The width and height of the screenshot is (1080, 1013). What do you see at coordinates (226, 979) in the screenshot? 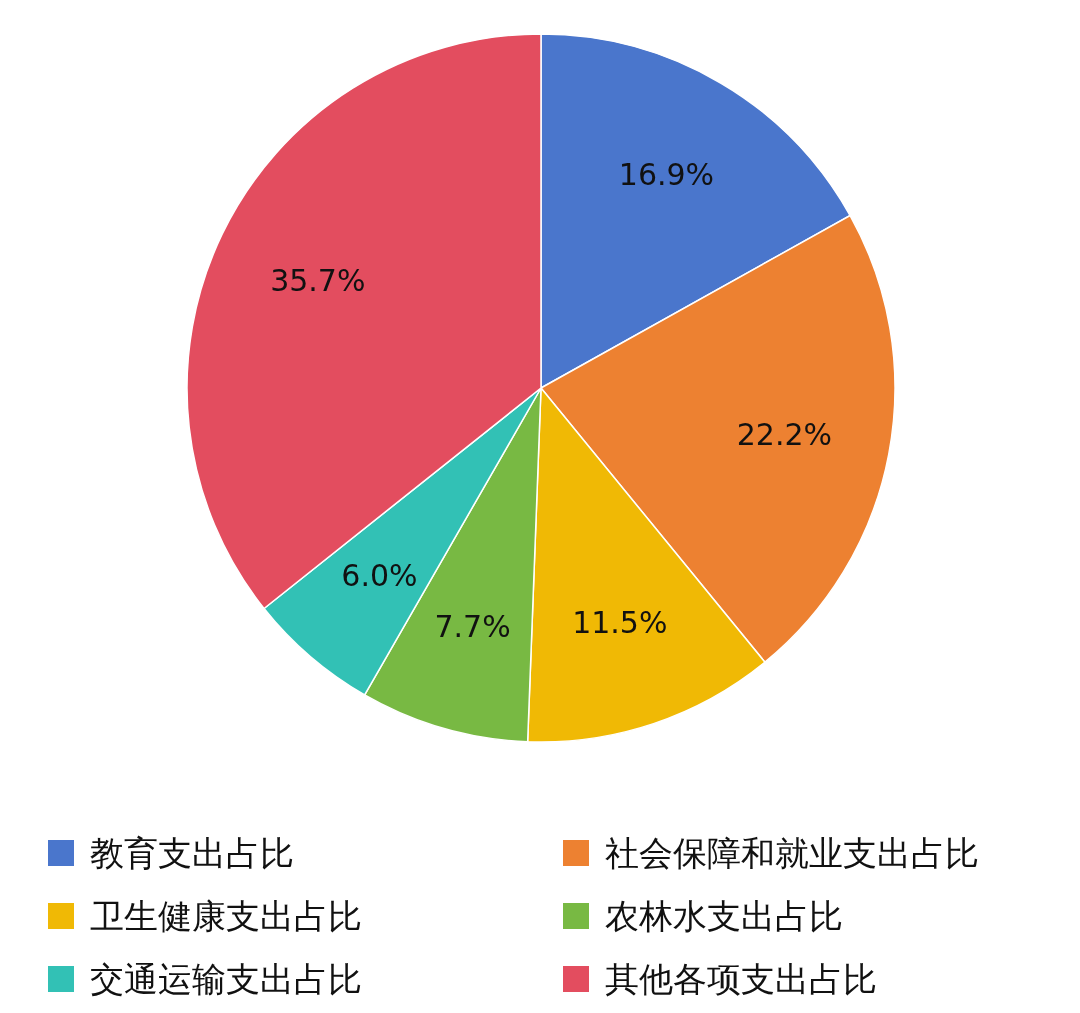
I see `legend-label: 交通运输支出占比` at bounding box center [226, 979].